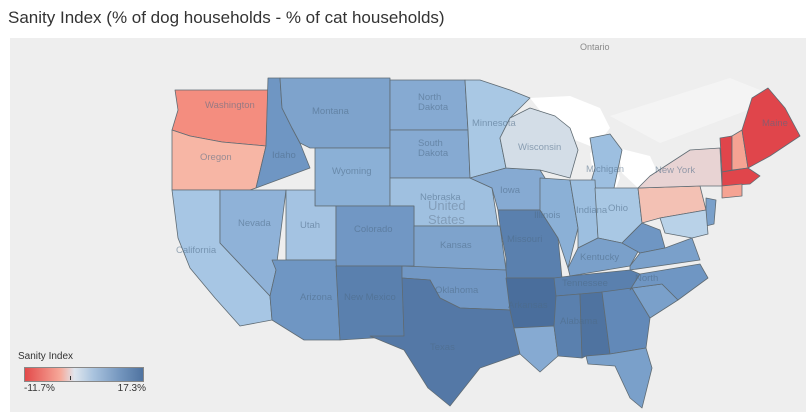 This screenshot has width=806, height=412. I want to click on state-colorado, so click(375, 236).